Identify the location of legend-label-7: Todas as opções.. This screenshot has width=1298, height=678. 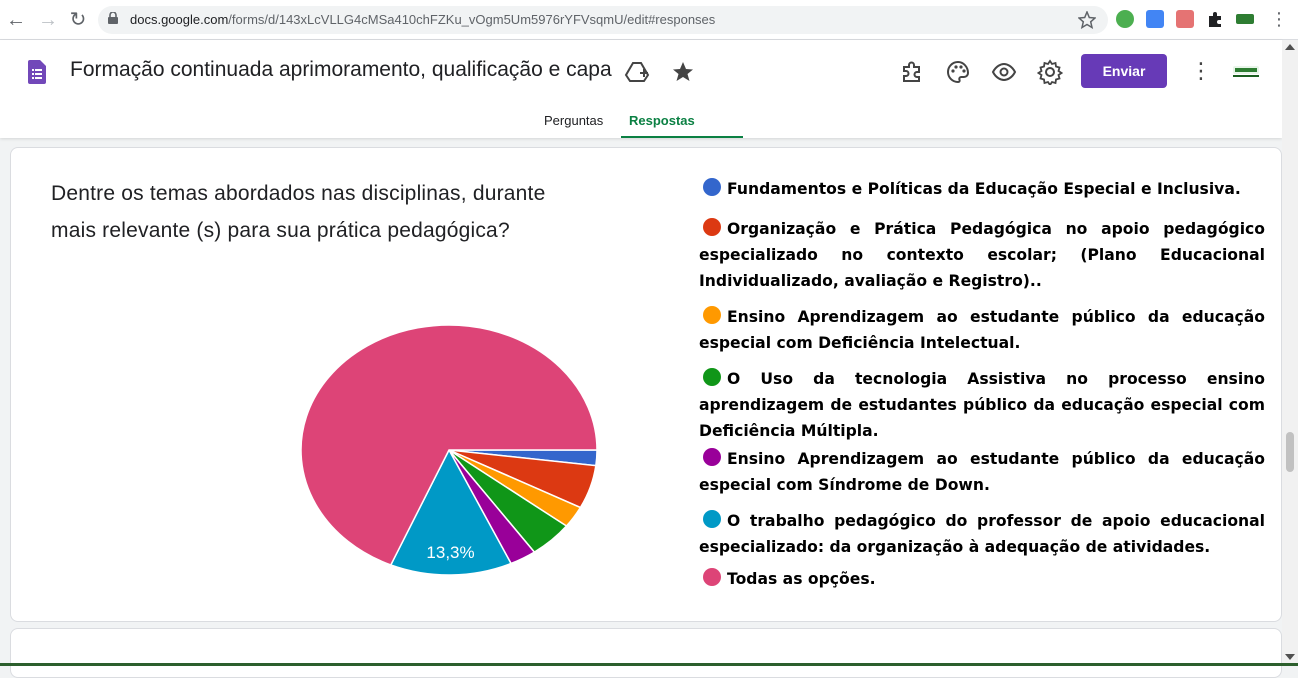
(801, 579).